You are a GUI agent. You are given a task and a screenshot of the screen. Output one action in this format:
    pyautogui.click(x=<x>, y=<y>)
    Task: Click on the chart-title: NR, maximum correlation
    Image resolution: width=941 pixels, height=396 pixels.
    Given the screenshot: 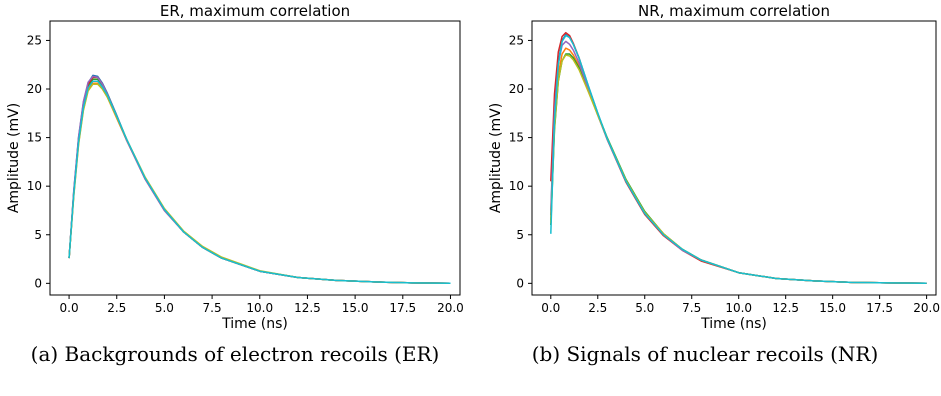 What is the action you would take?
    pyautogui.click(x=734, y=11)
    